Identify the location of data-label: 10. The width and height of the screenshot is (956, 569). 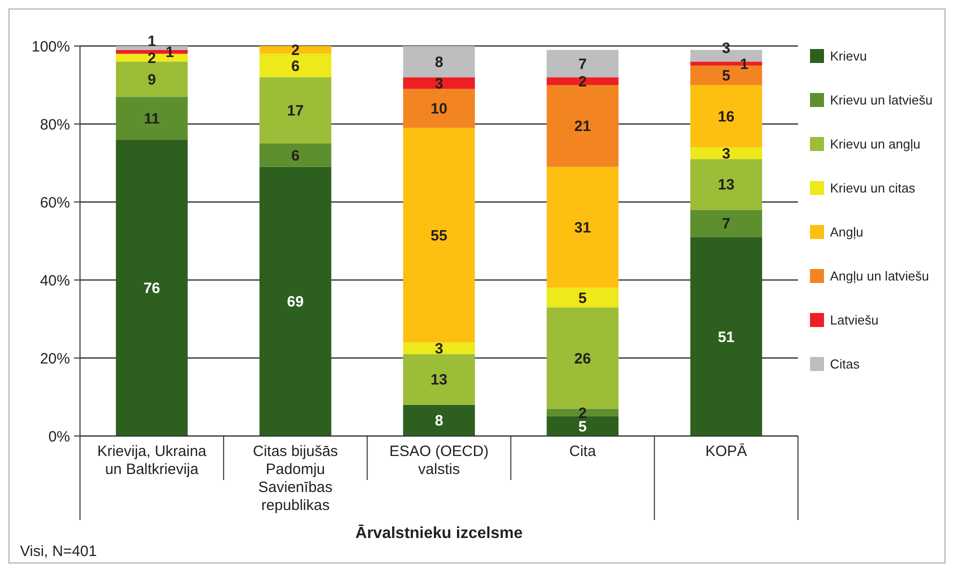
(439, 109).